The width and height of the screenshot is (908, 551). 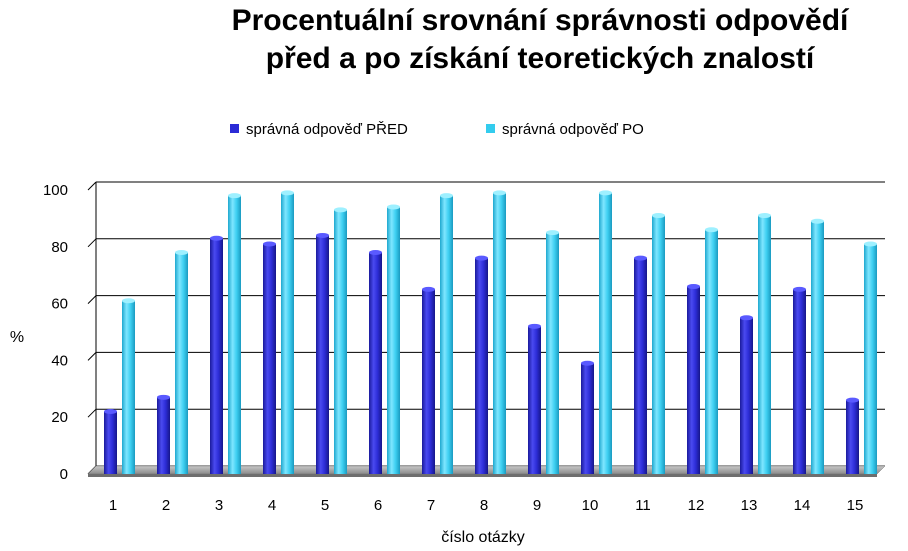 I want to click on legend-label-po: správná odpověď PO, so click(x=573, y=129).